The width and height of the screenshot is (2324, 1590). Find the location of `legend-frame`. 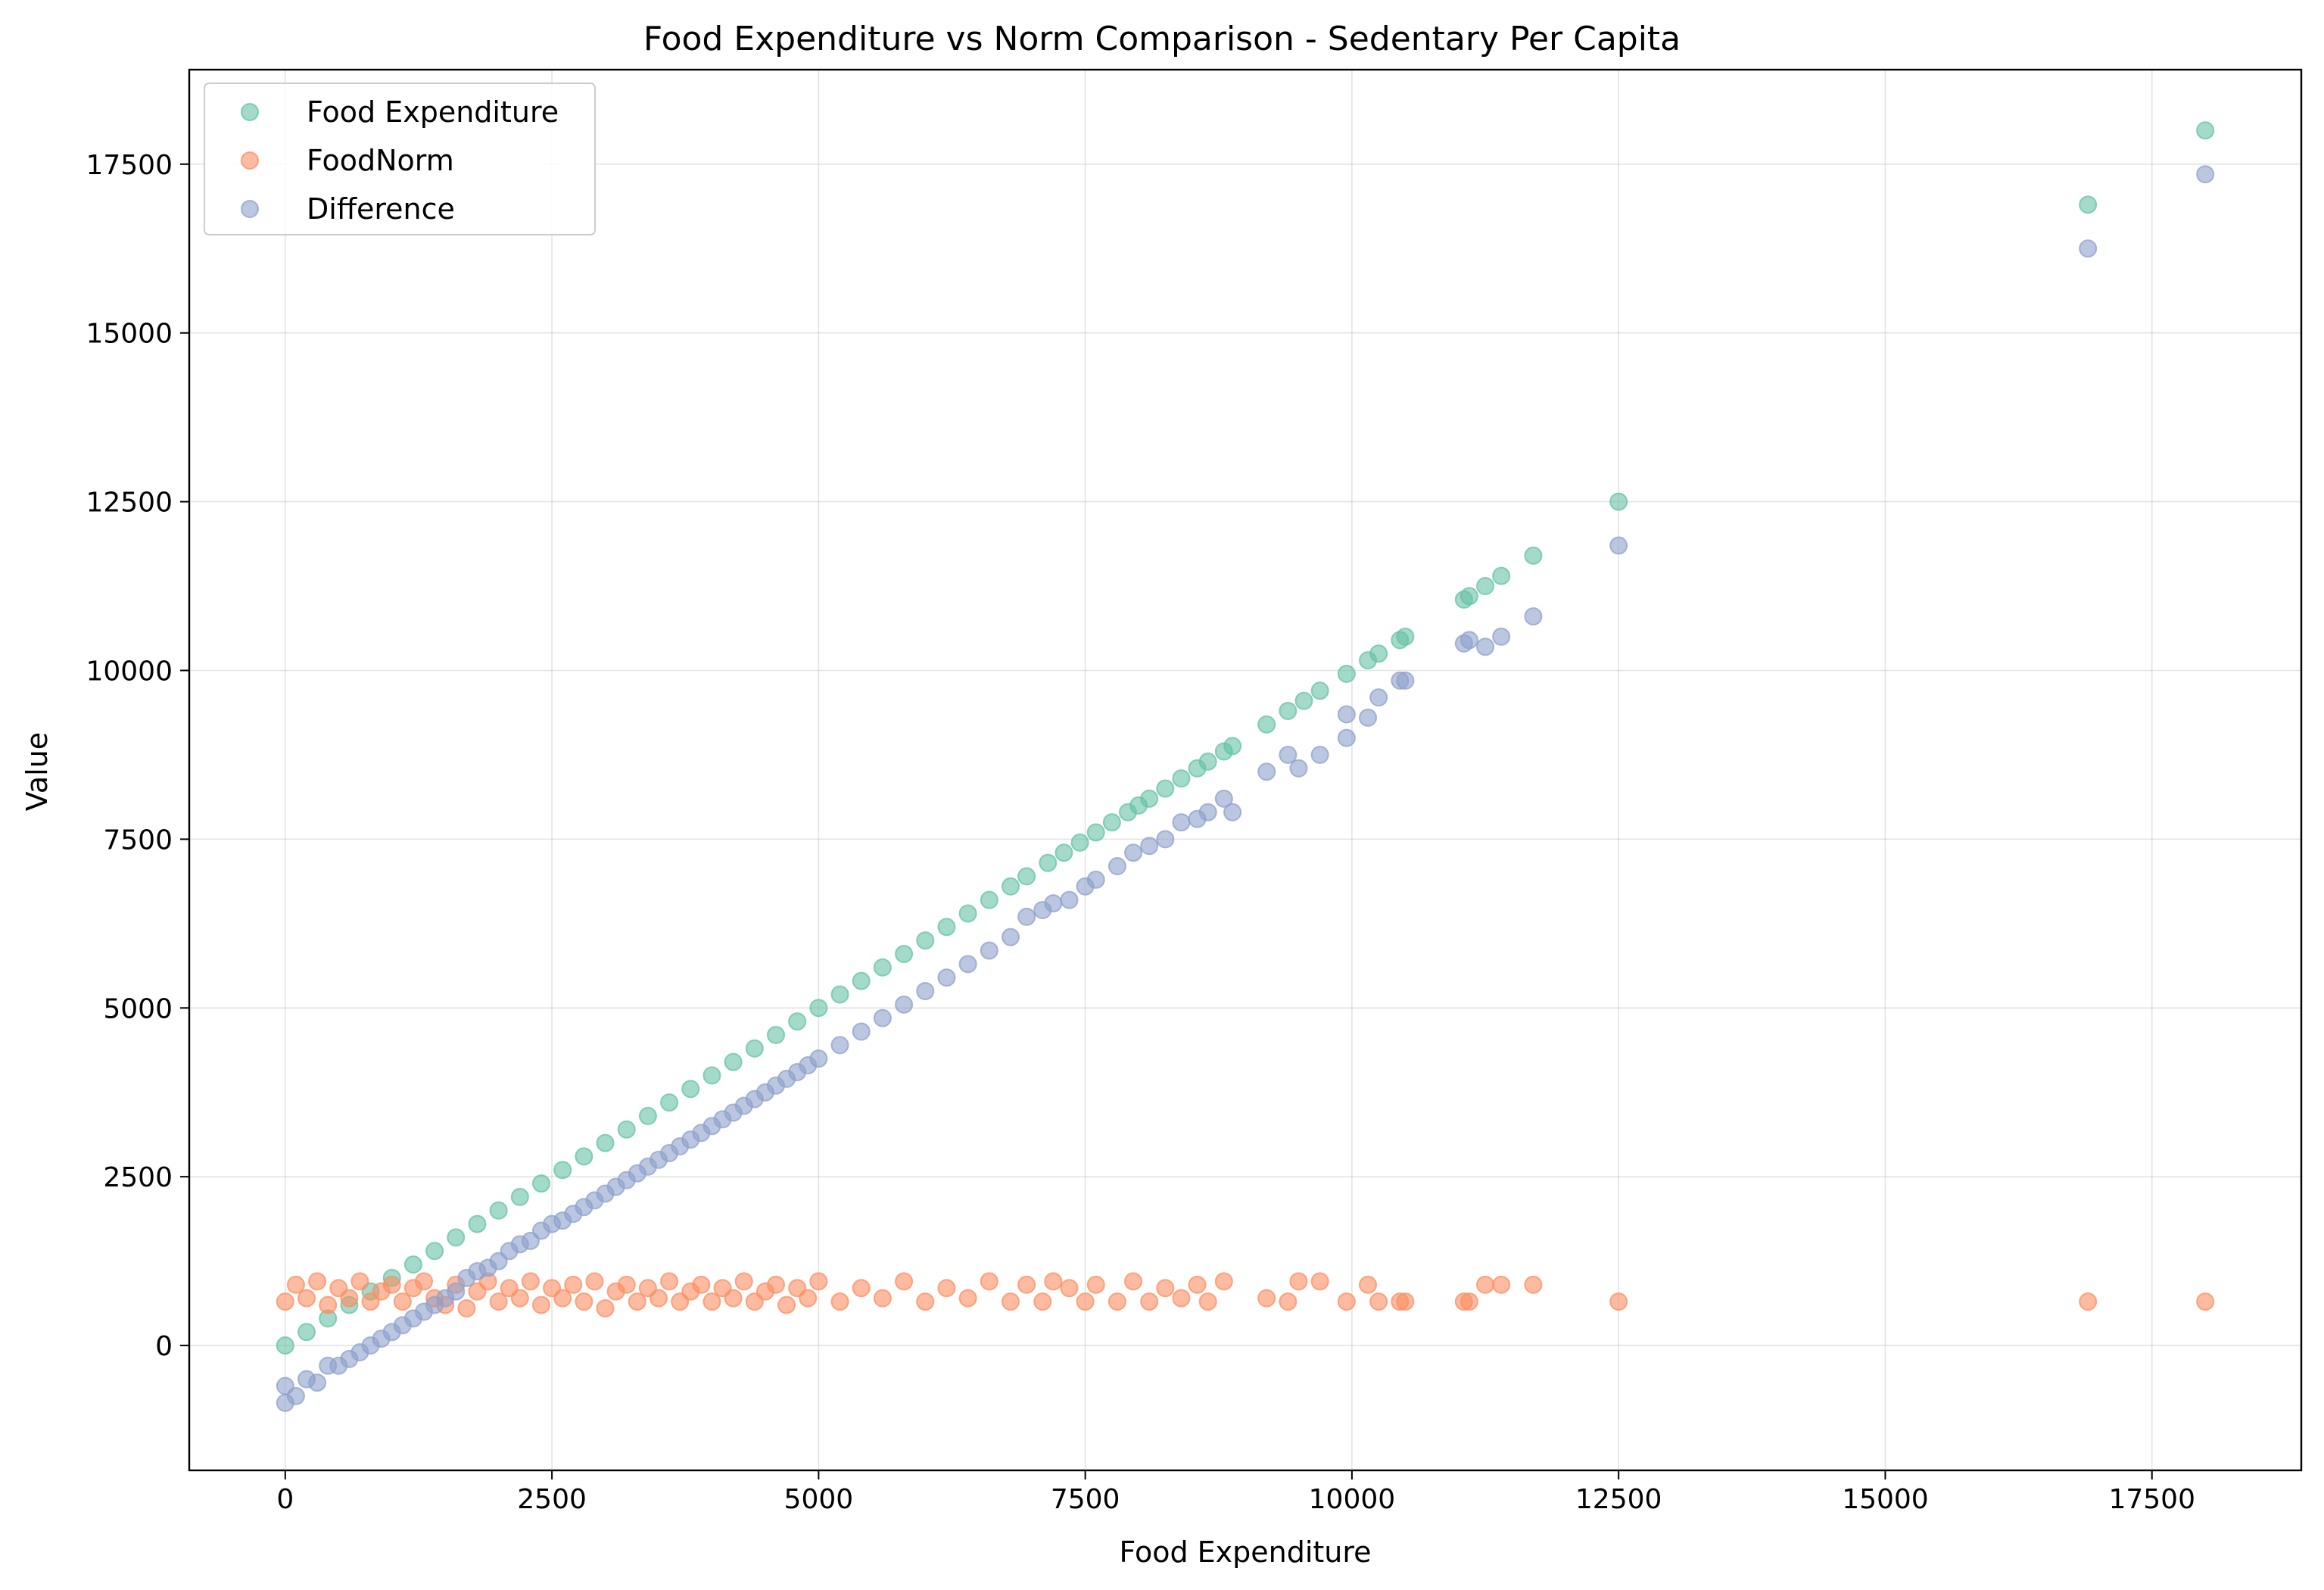

legend-frame is located at coordinates (400, 159).